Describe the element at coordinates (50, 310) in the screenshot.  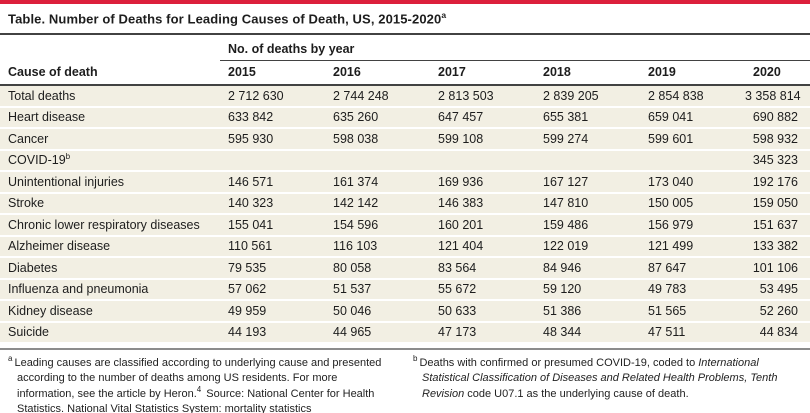
I see `cause-label: Kidney disease` at that location.